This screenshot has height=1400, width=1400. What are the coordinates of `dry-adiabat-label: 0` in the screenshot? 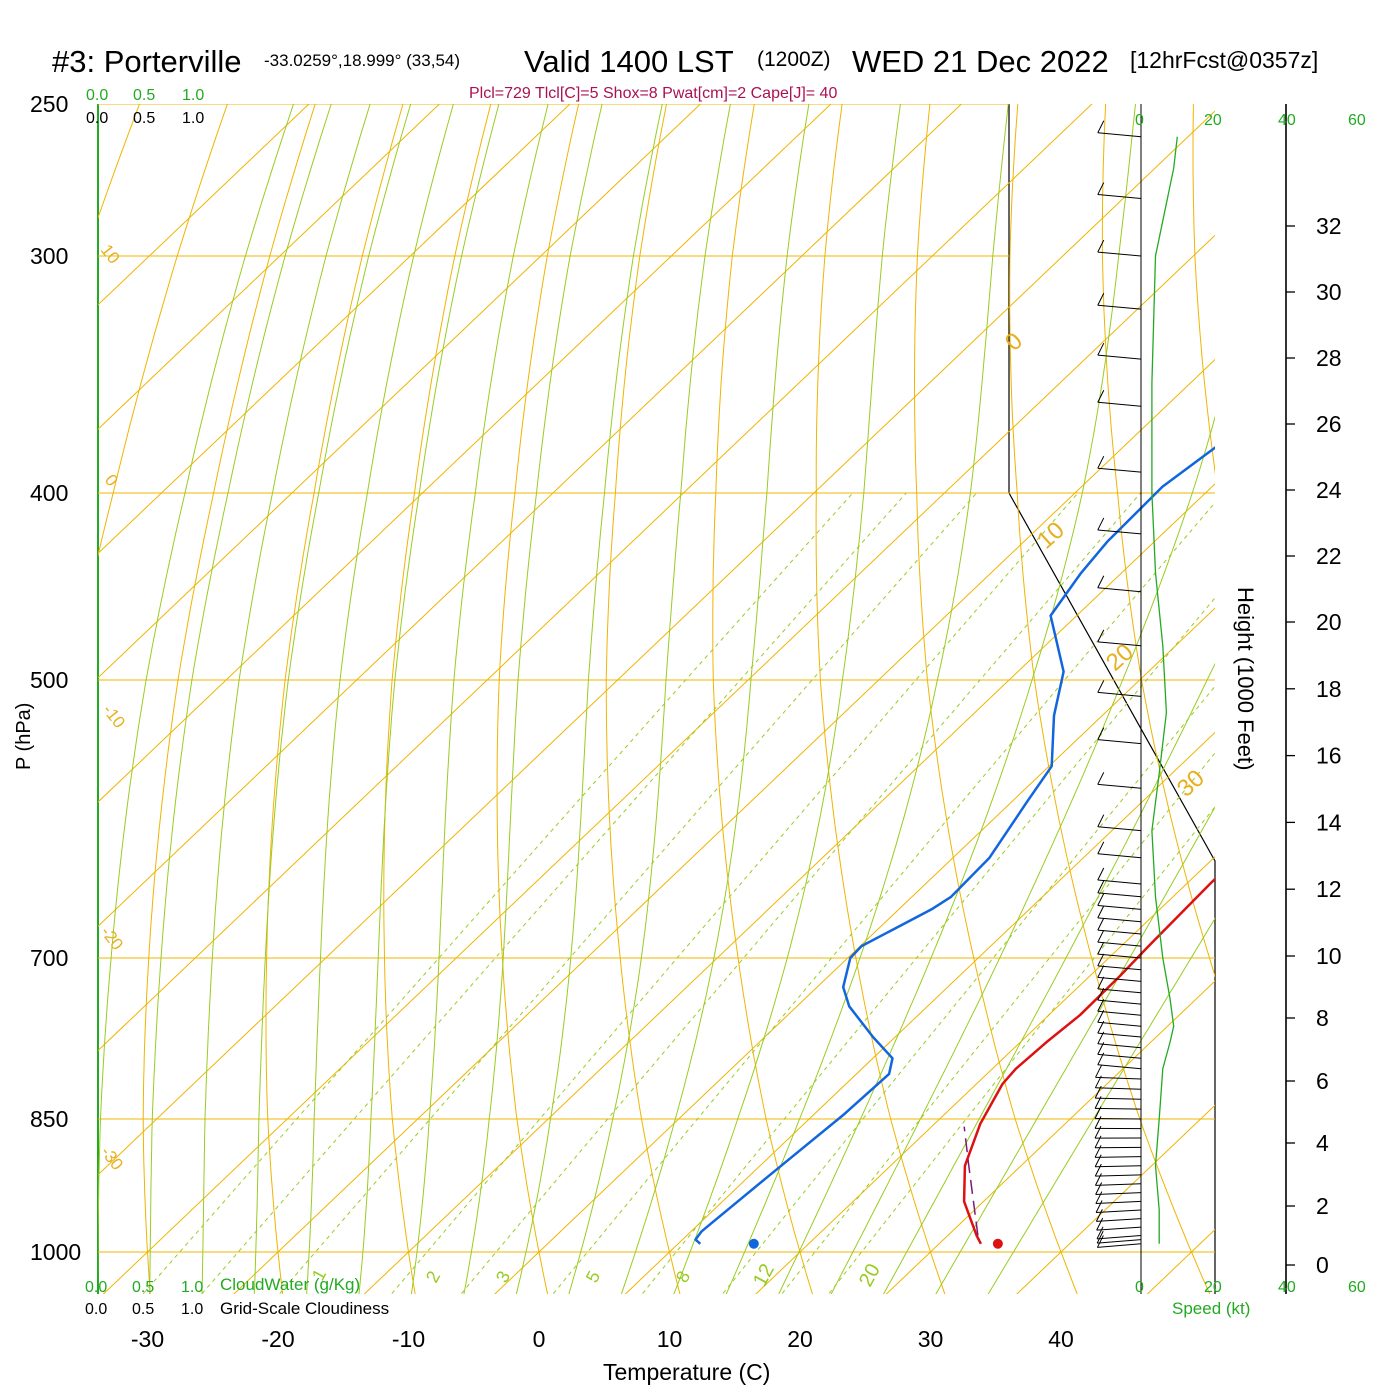 It's located at (1014, 341).